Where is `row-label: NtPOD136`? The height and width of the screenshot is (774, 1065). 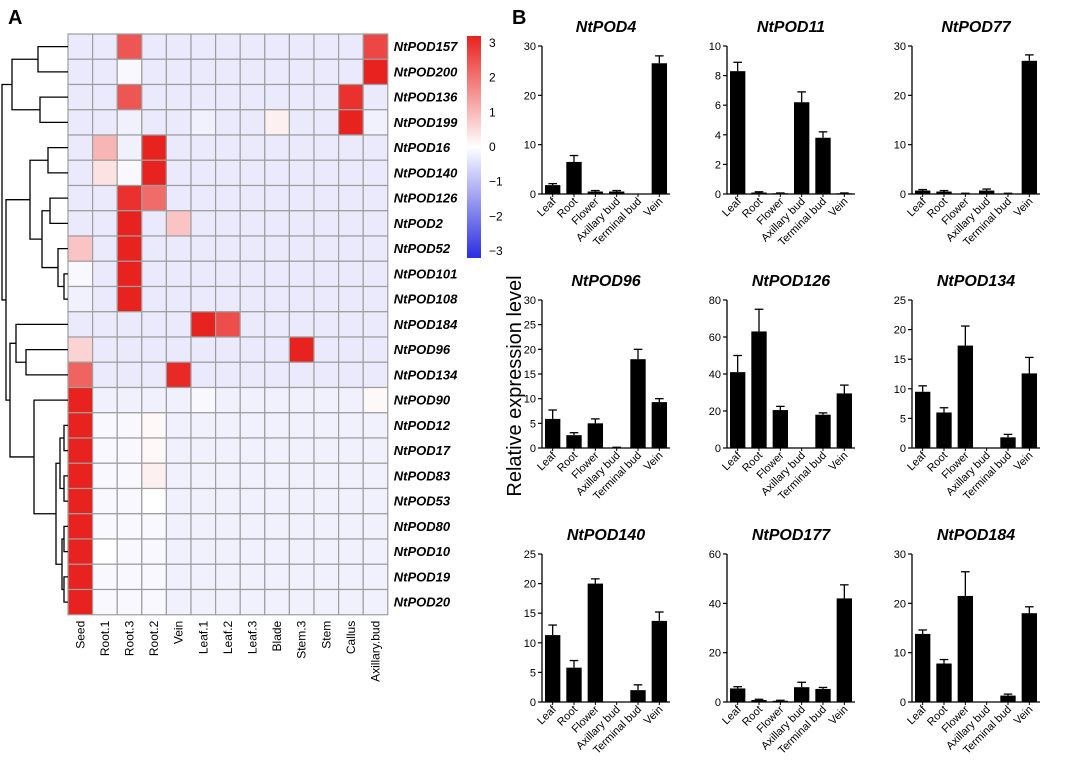
row-label: NtPOD136 is located at coordinates (426, 97).